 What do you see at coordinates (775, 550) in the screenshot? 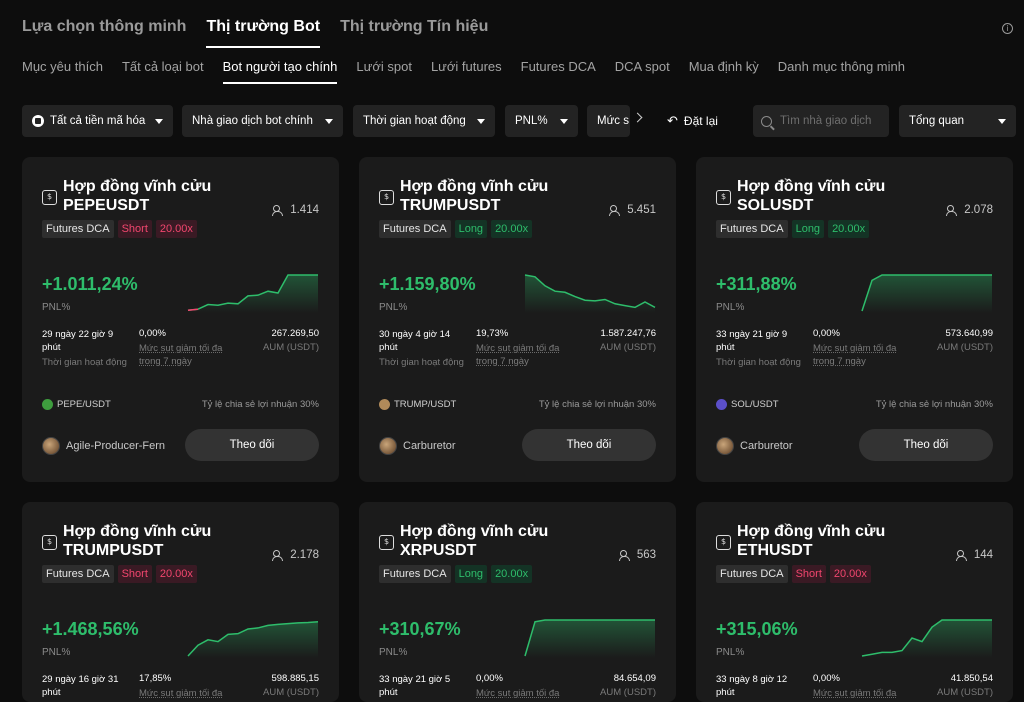
I see `symbol: ETHUSDT` at bounding box center [775, 550].